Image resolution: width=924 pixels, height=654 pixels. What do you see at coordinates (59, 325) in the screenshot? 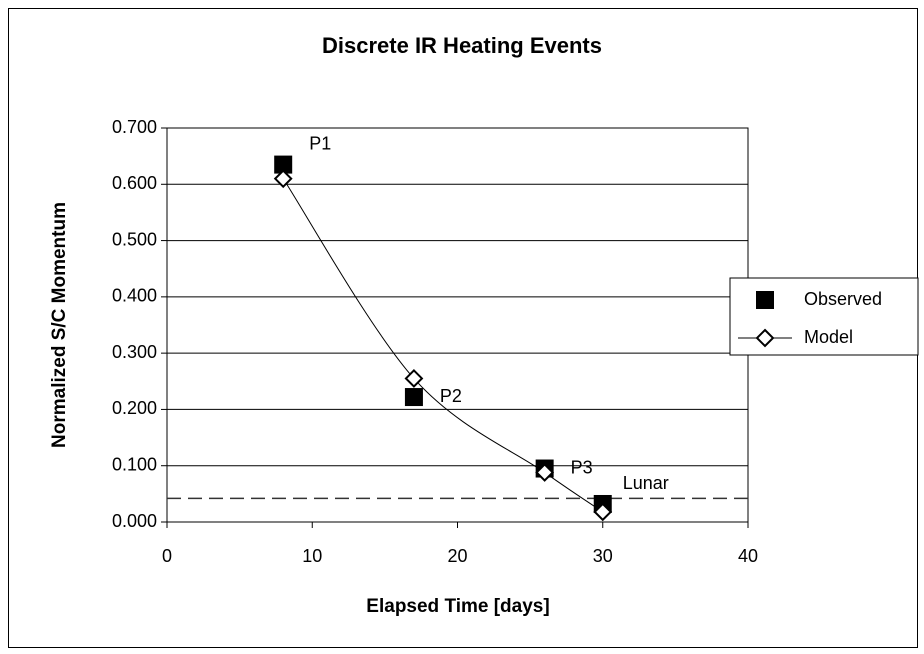
I see `y-axis-label: Normalized S/C Momentum` at bounding box center [59, 325].